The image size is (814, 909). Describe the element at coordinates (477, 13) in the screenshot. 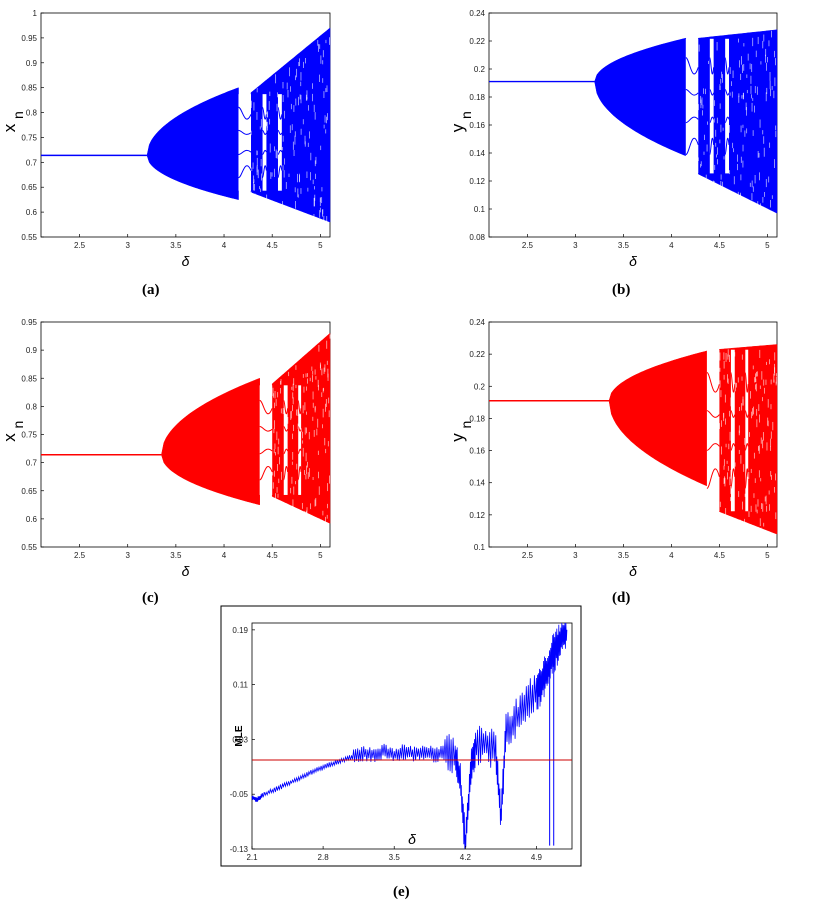

I see `y-tick-label: 0.24` at that location.